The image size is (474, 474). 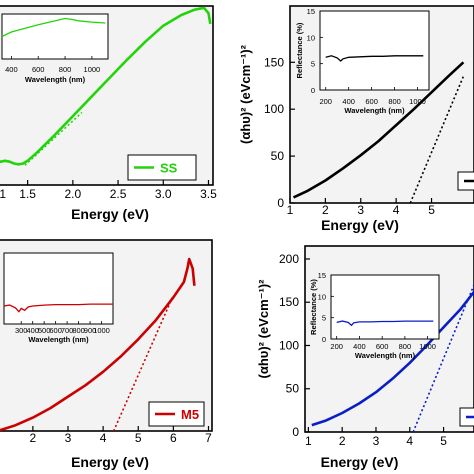 I want to click on legend-box, so click(x=162, y=167).